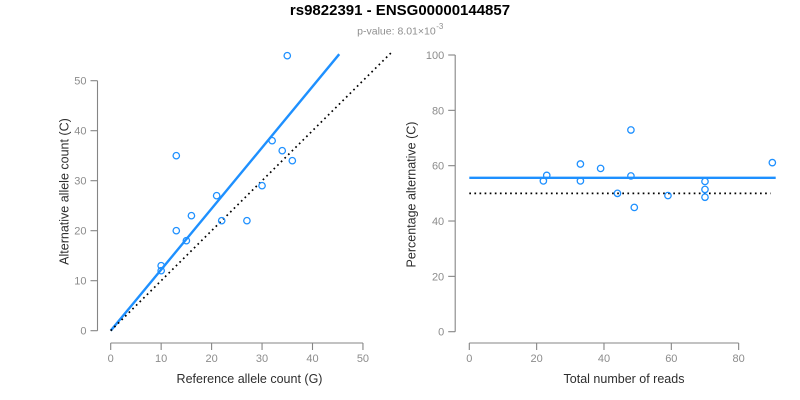 The height and width of the screenshot is (400, 800). What do you see at coordinates (671, 359) in the screenshot?
I see `x-tick-label: 60` at bounding box center [671, 359].